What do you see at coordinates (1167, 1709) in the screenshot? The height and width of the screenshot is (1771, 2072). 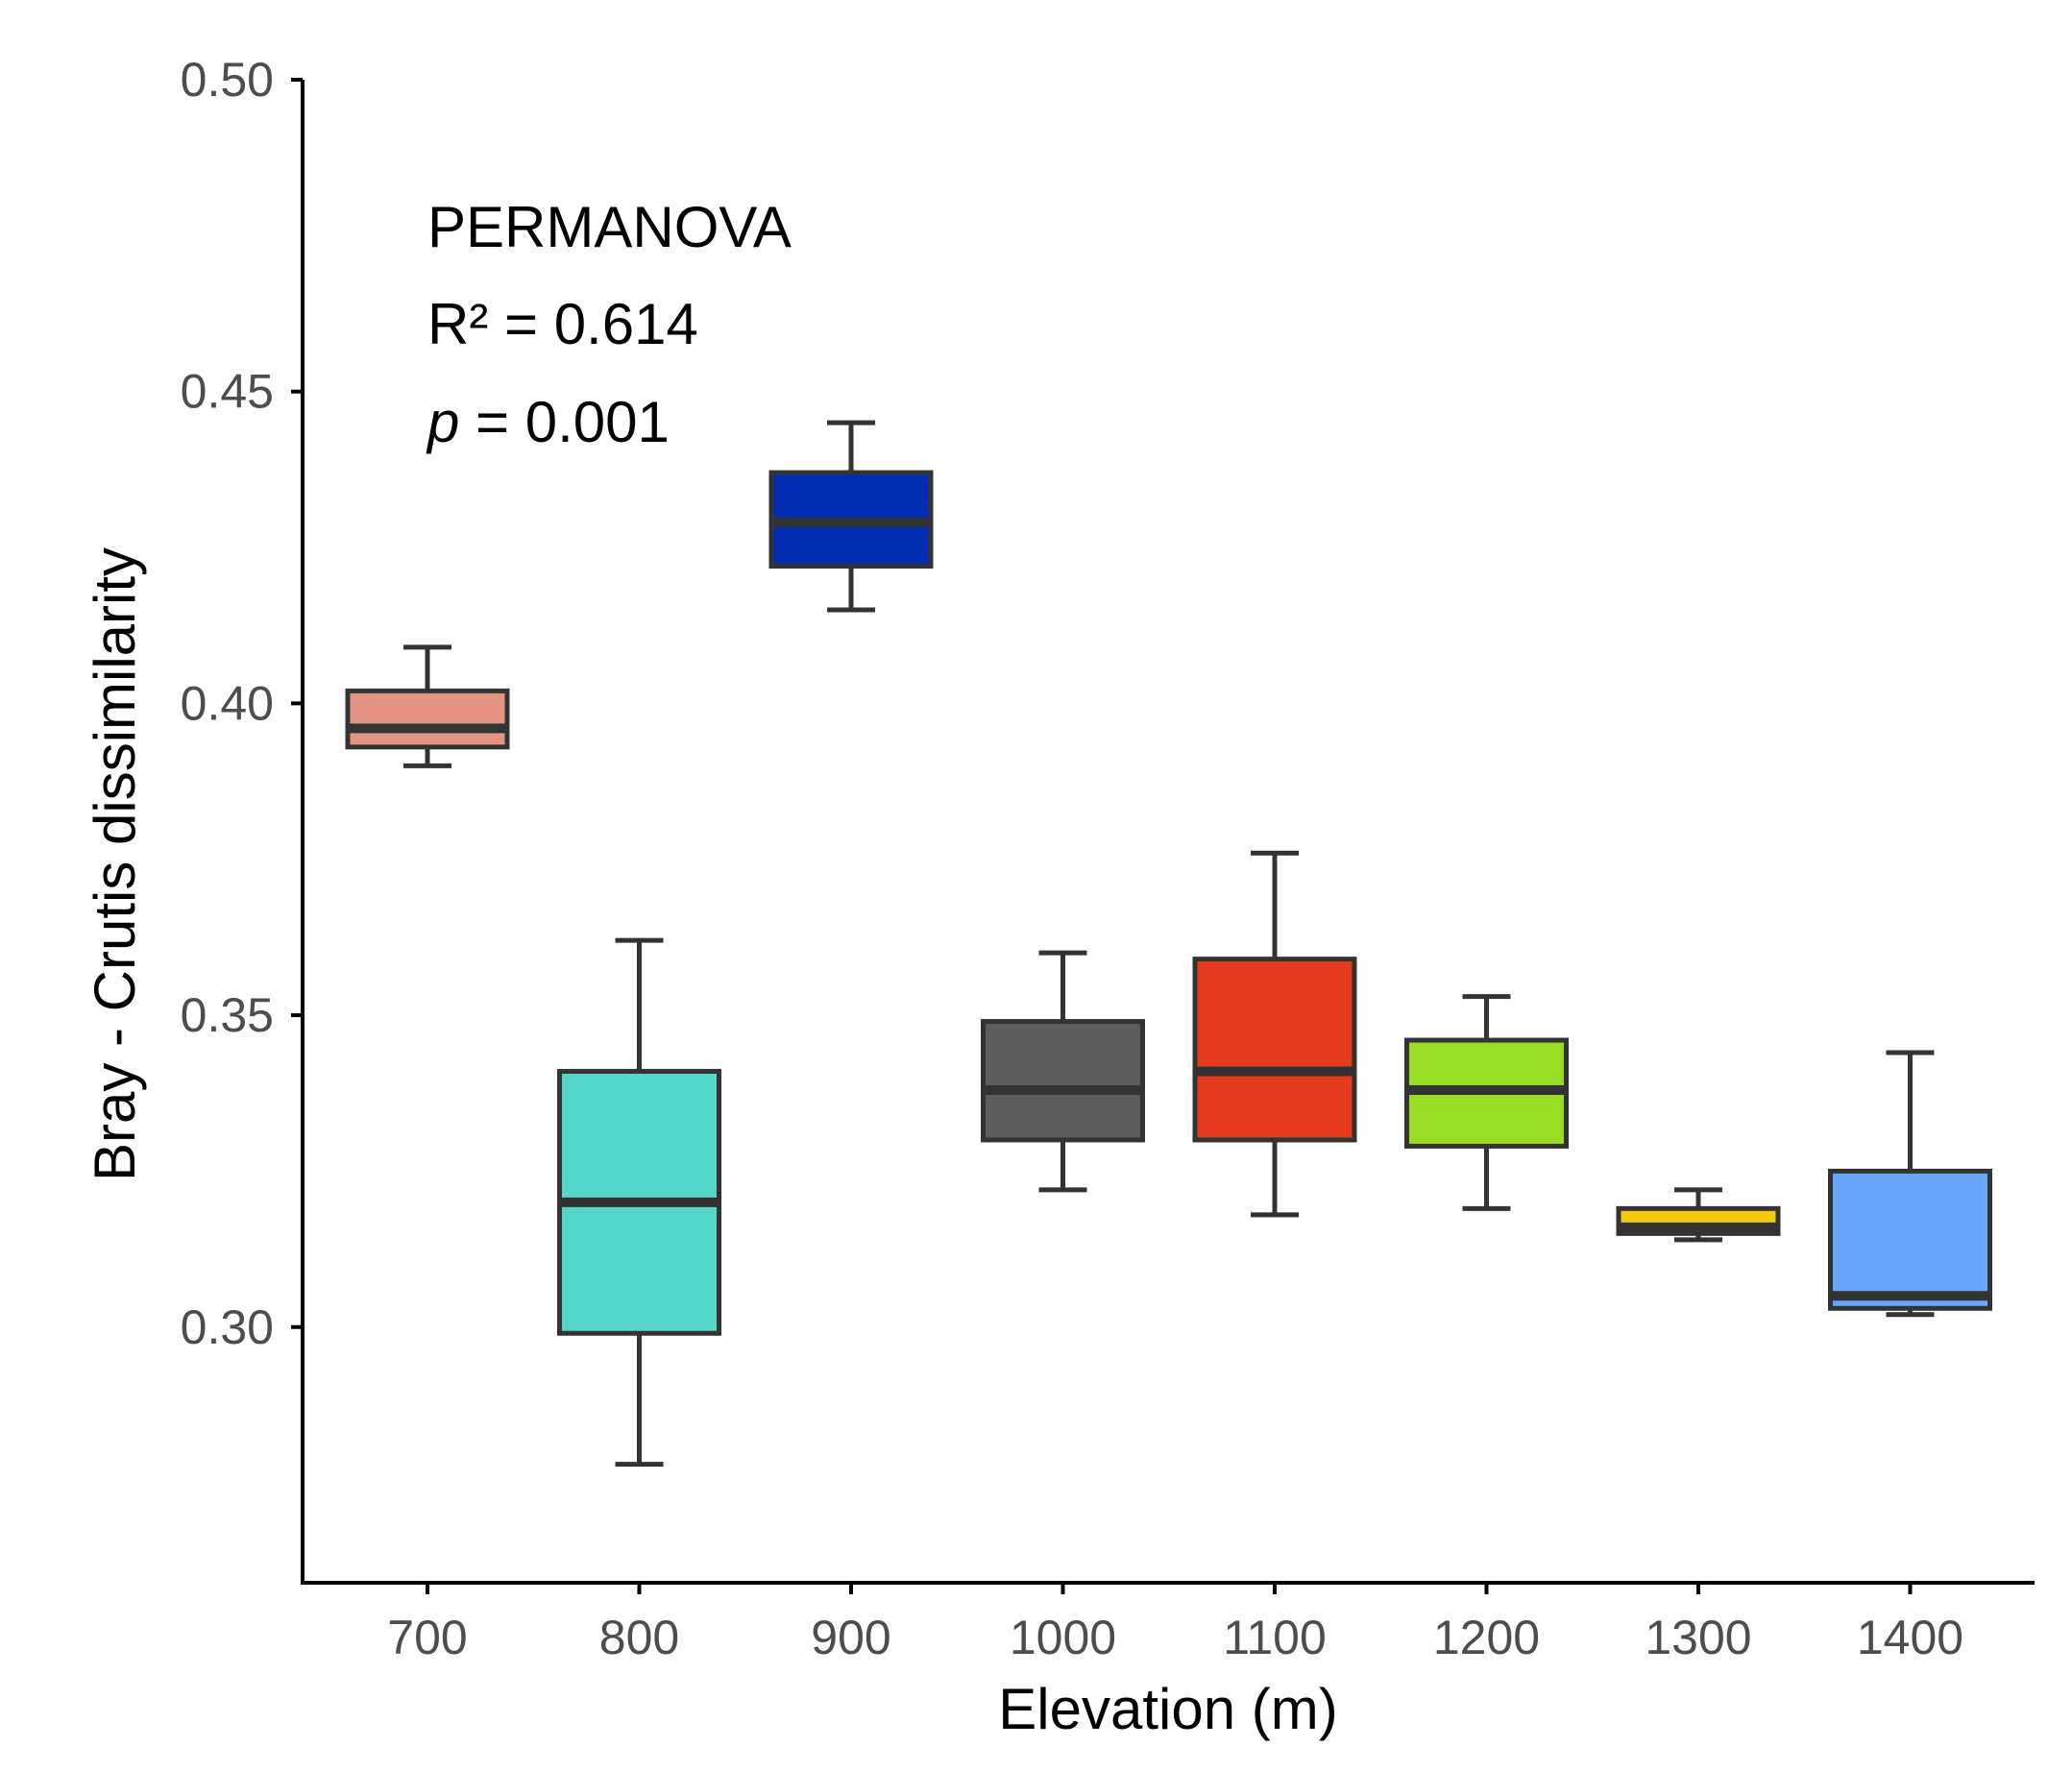 I see `x-axis-title: Elevation (m)` at bounding box center [1167, 1709].